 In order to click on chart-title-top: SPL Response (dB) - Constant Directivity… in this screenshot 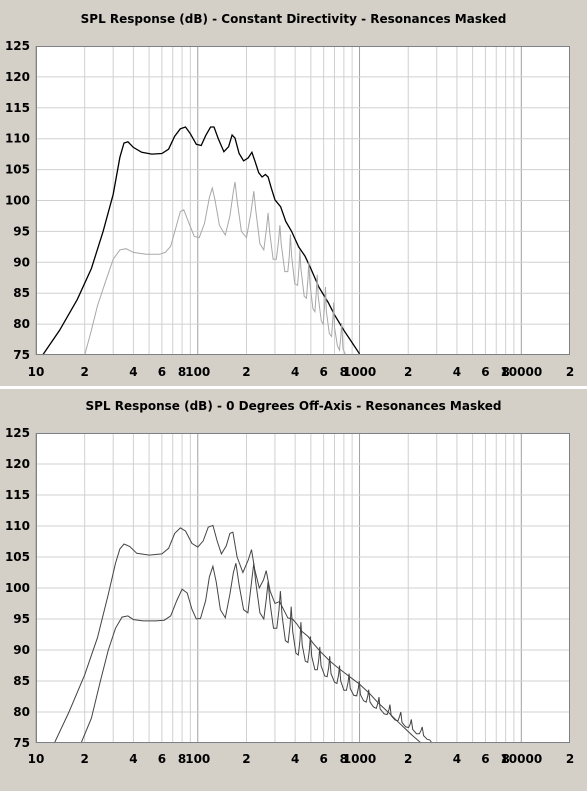, I will do `click(293, 19)`.